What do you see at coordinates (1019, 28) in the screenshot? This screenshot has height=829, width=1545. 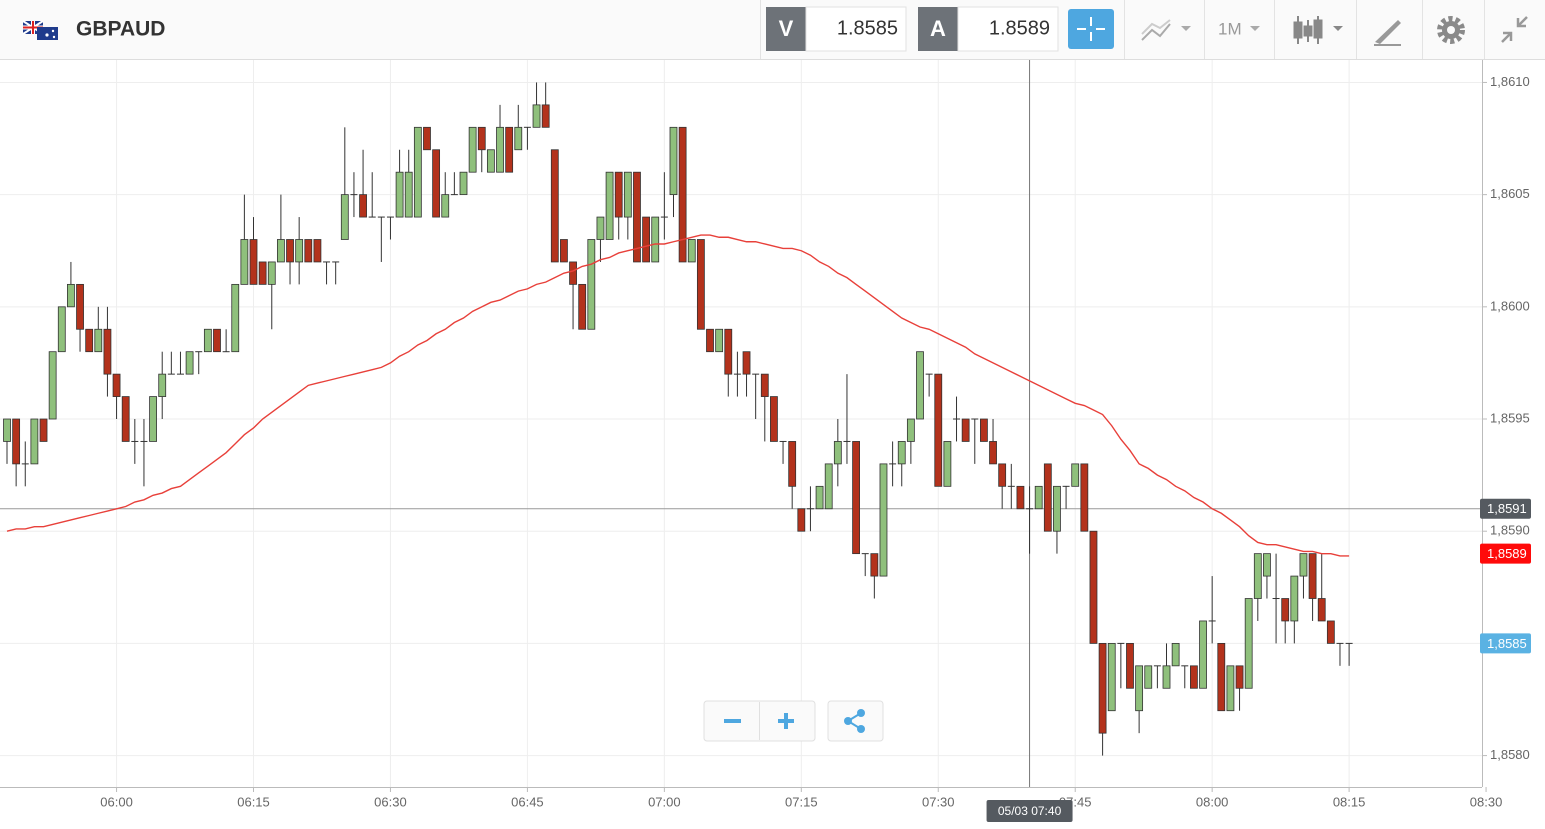 I see `ask-price: 1.8589` at bounding box center [1019, 28].